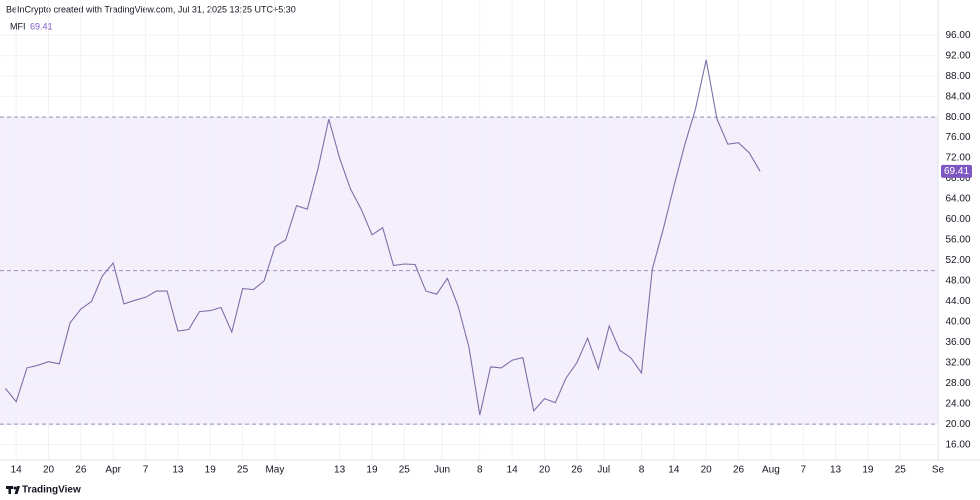  I want to click on y-tick-label: 16.00, so click(957, 444).